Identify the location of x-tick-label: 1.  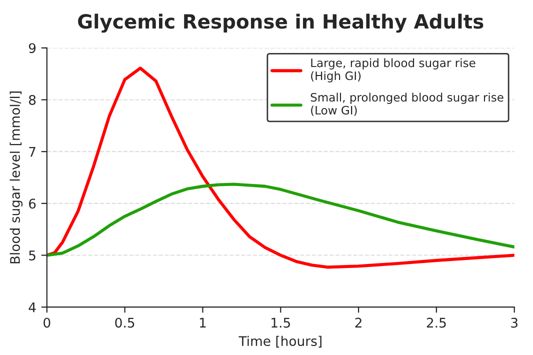
(203, 323).